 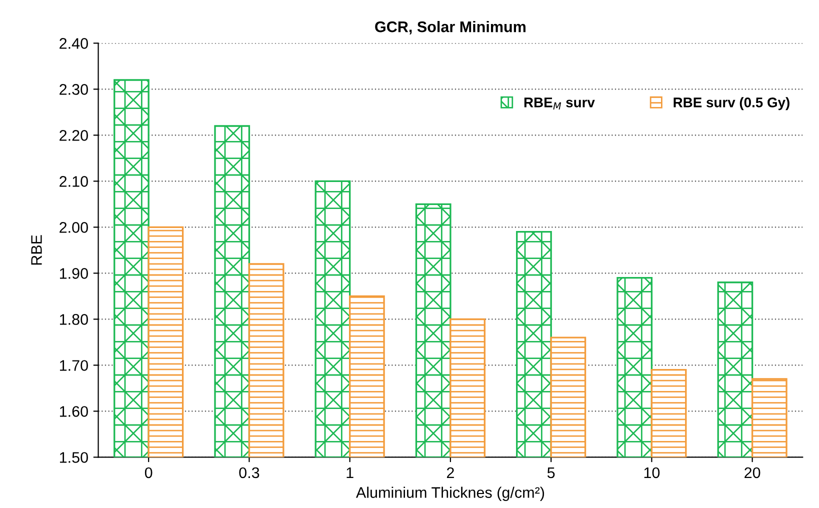 What do you see at coordinates (450, 27) in the screenshot?
I see `chart-title: GCR, Solar Minimum` at bounding box center [450, 27].